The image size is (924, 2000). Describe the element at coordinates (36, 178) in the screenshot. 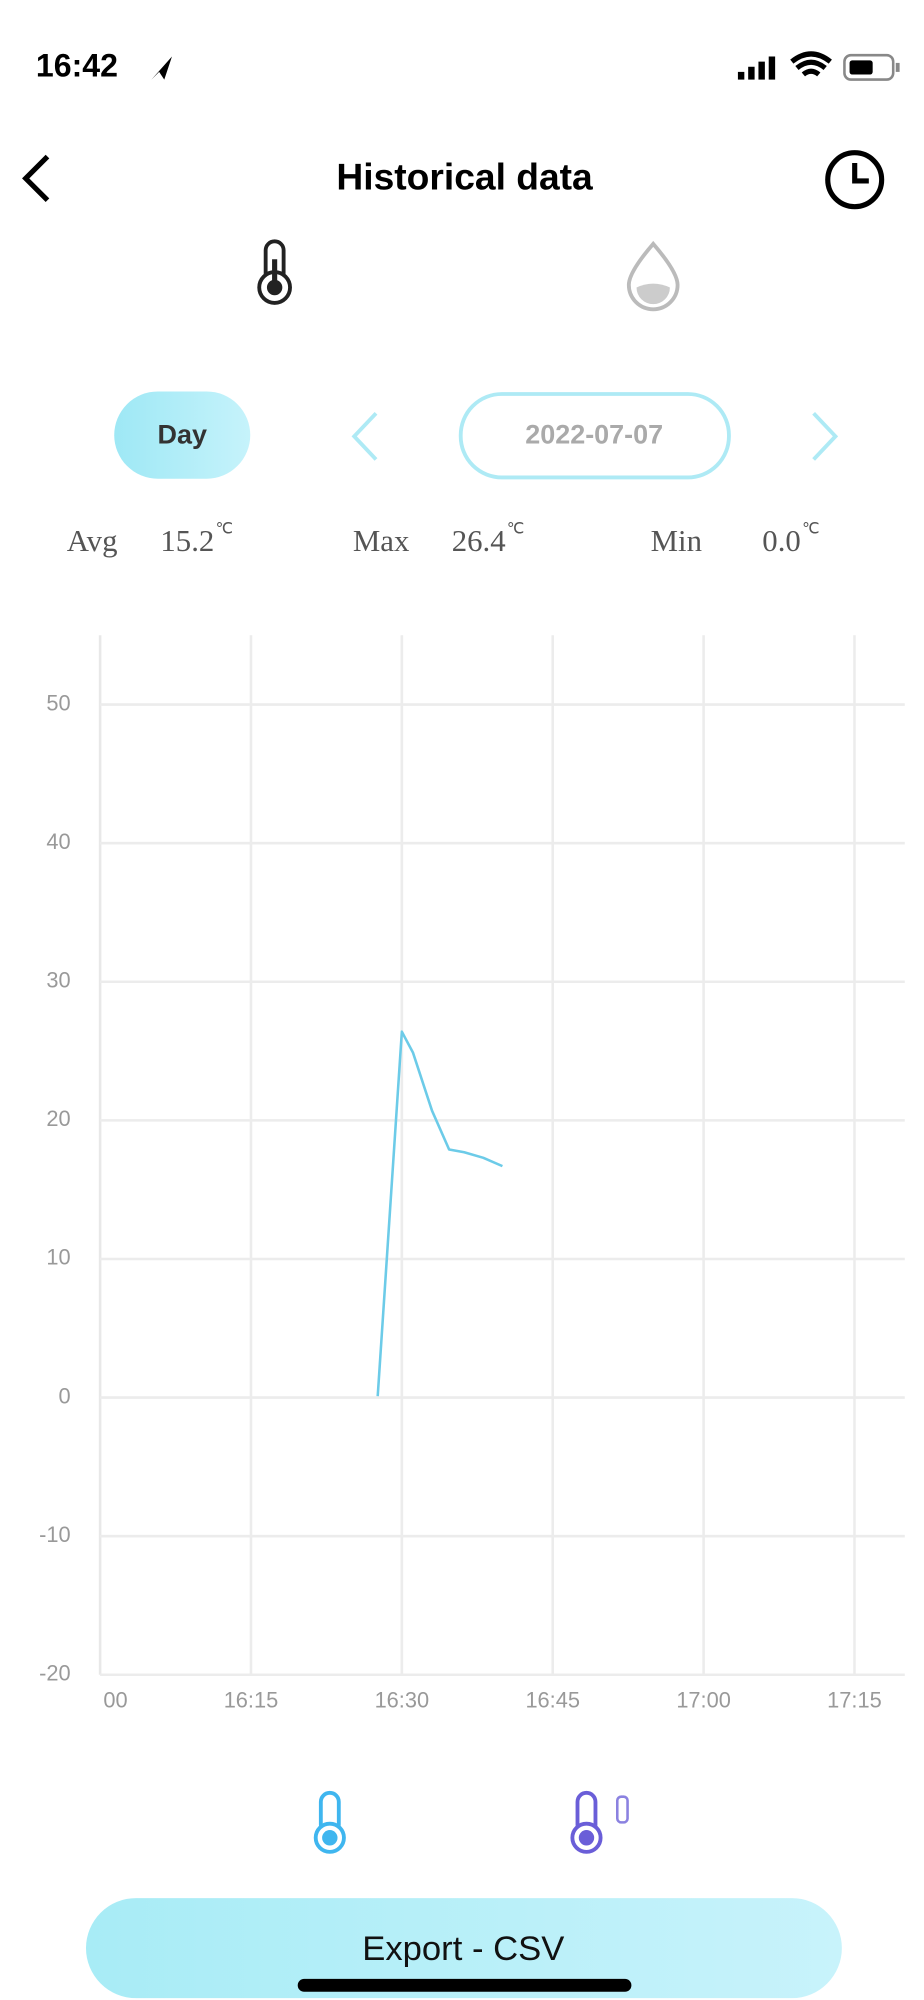

I see `back-button` at that location.